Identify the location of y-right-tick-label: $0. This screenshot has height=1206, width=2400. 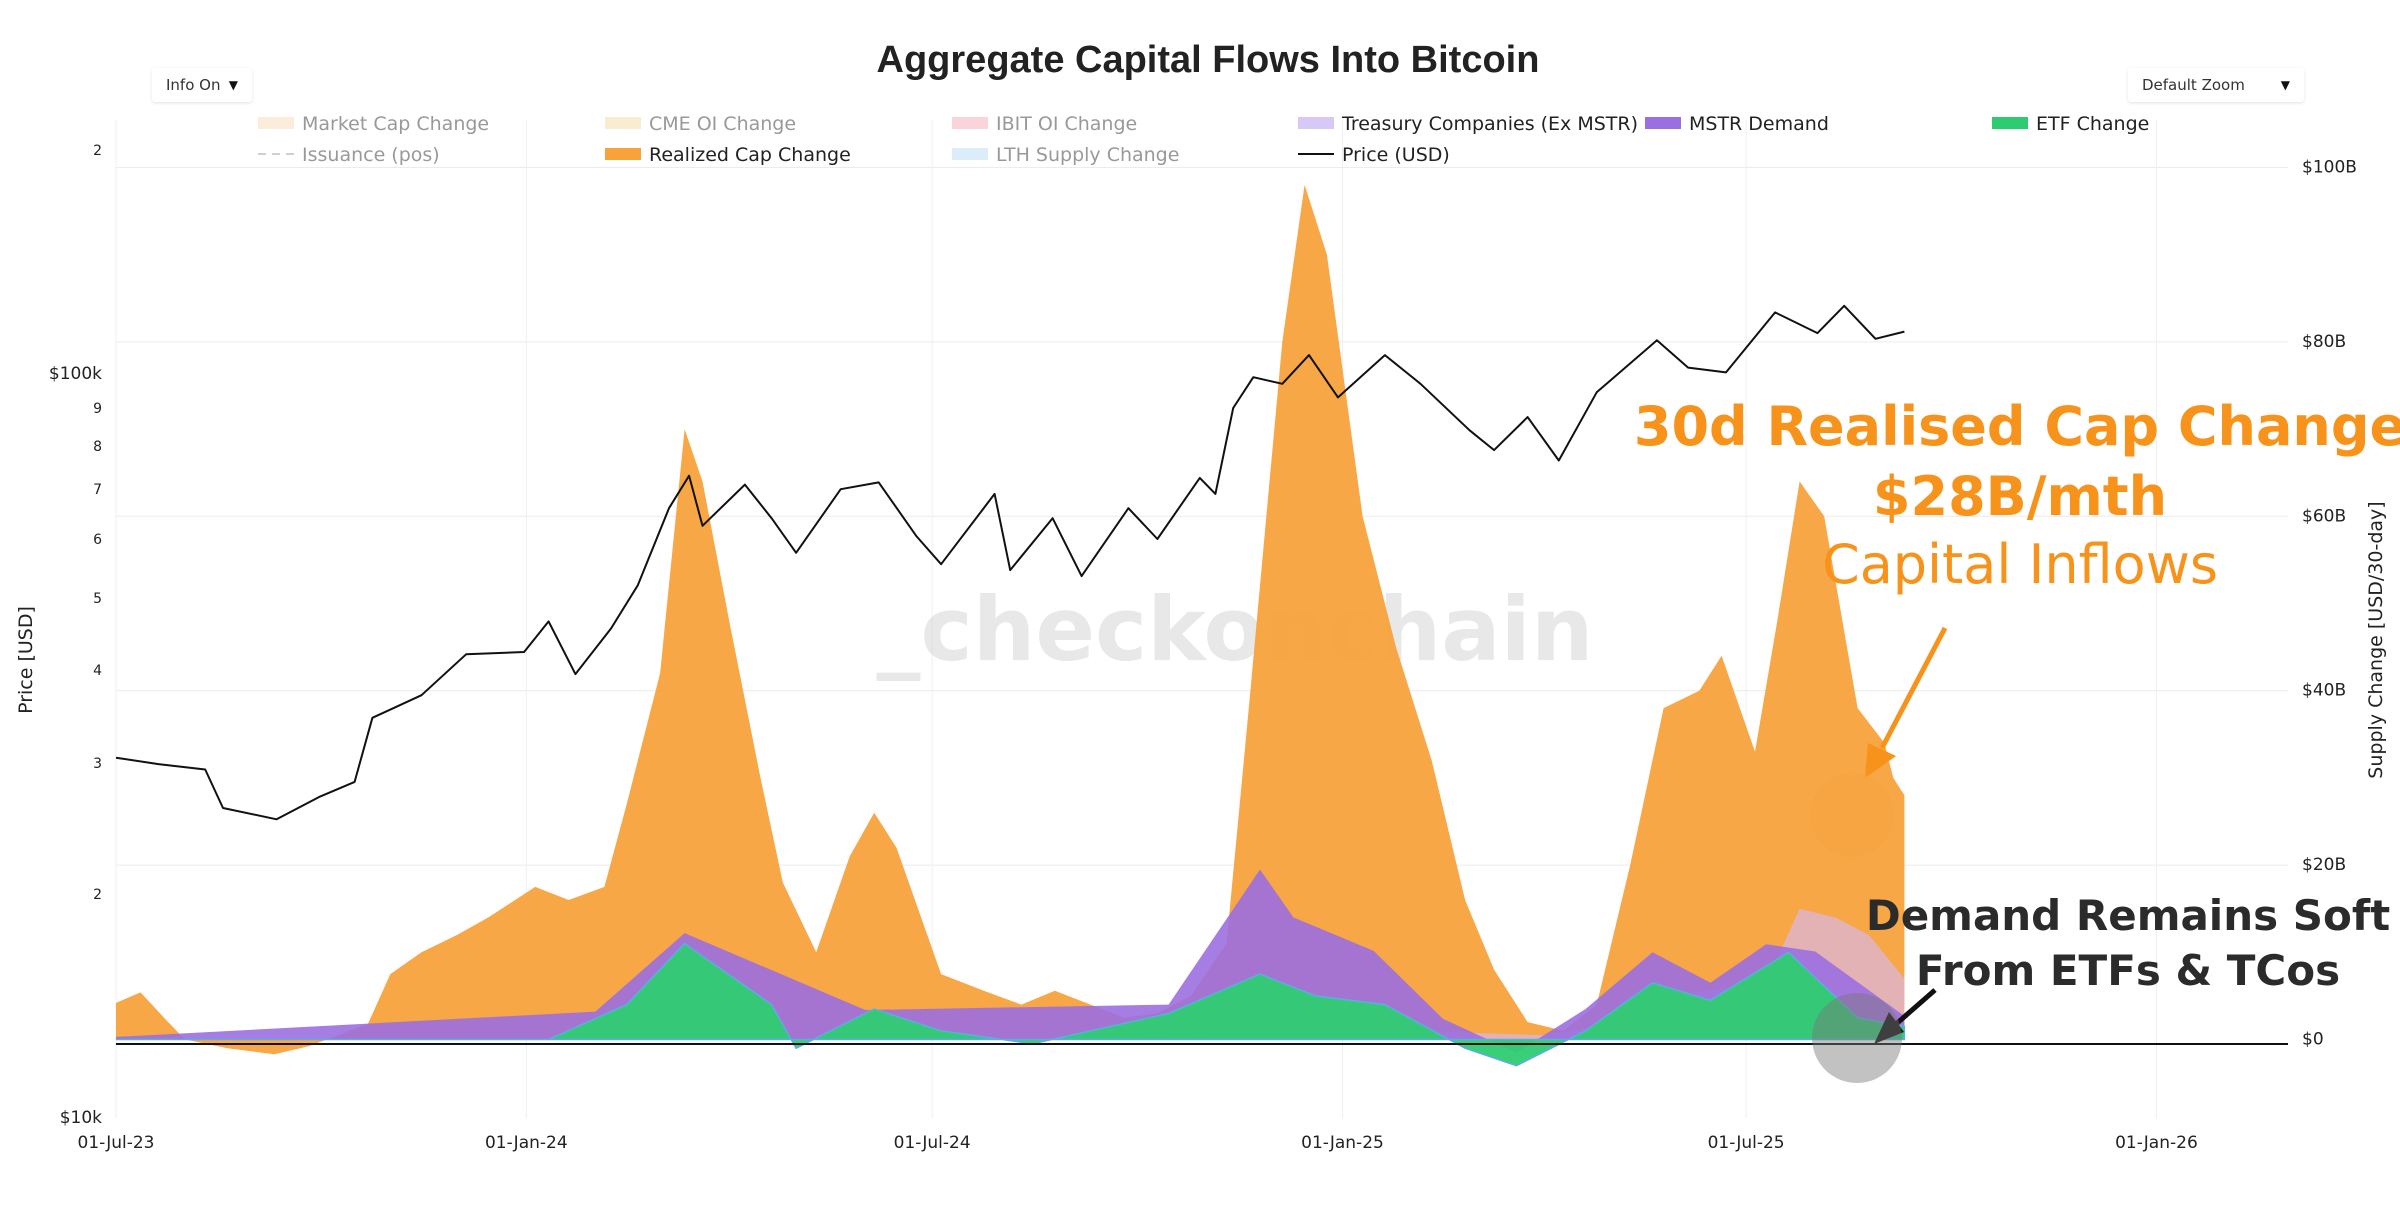
(2313, 1040).